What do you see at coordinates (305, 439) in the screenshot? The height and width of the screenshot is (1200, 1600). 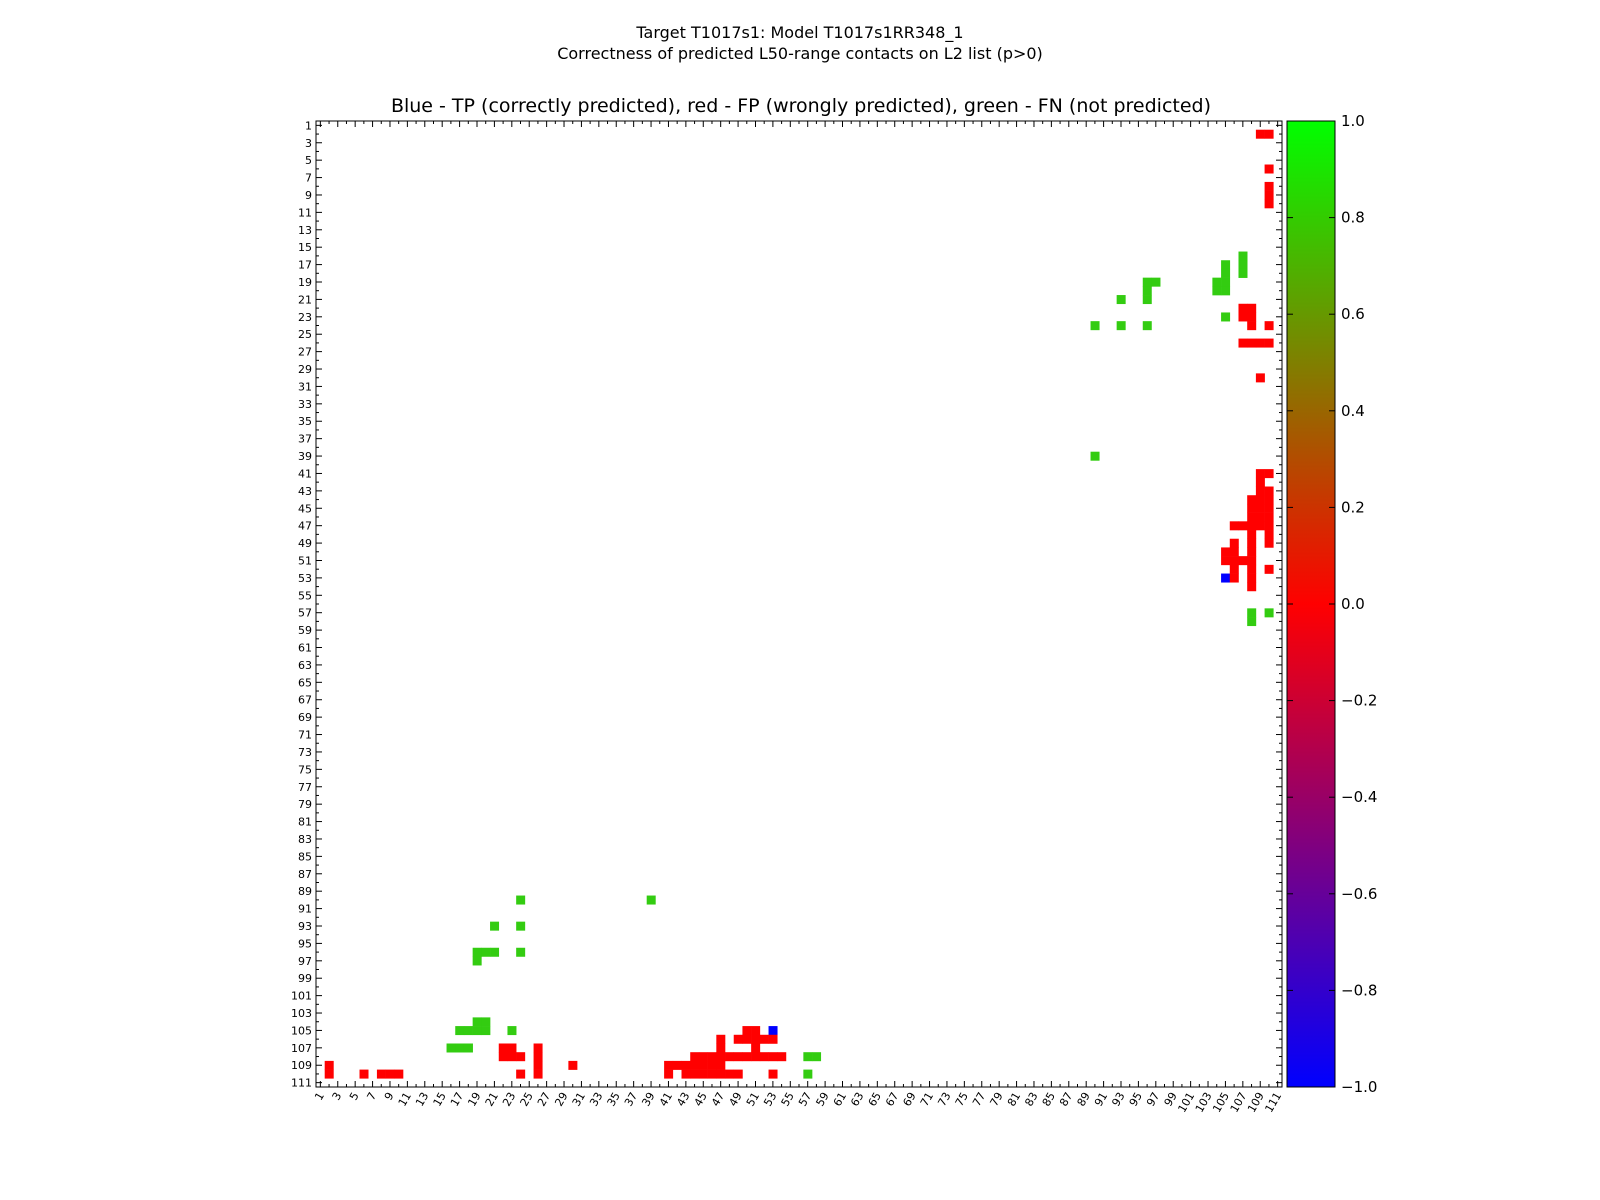 I see `y-tick-label: 37` at bounding box center [305, 439].